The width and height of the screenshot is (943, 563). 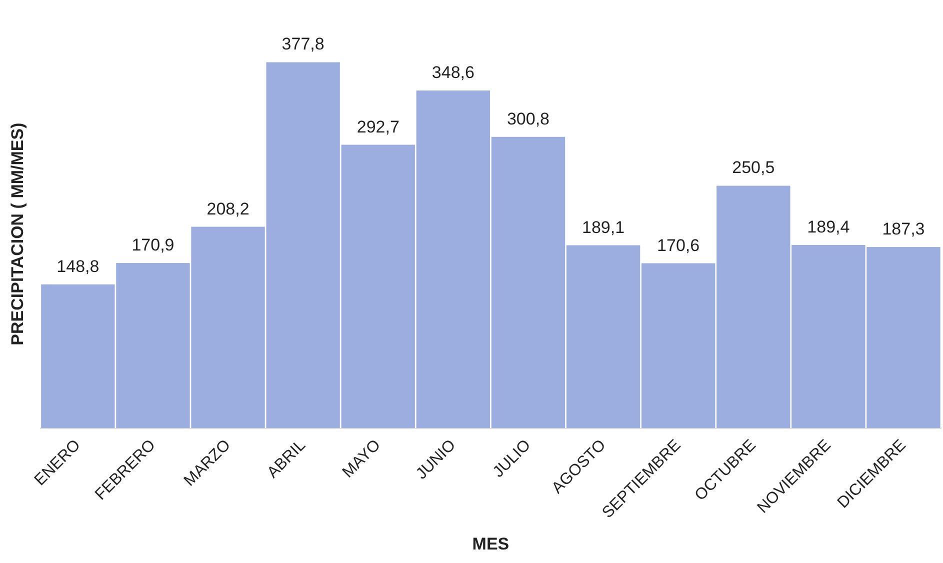 What do you see at coordinates (603, 227) in the screenshot?
I see `data-label: 189,1` at bounding box center [603, 227].